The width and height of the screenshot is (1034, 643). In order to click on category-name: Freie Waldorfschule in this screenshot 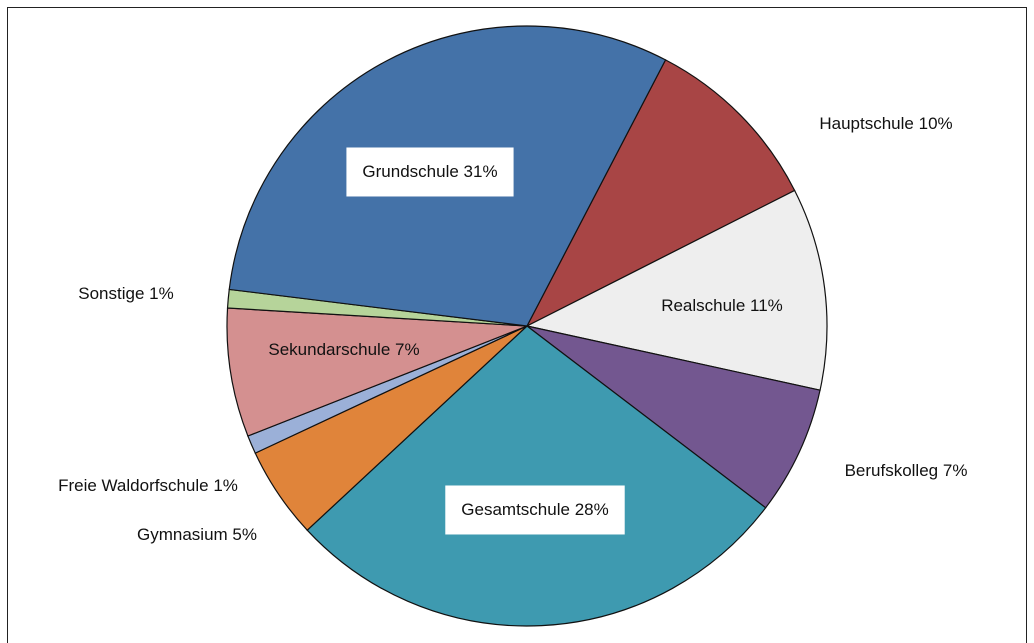, I will do `click(133, 485)`.